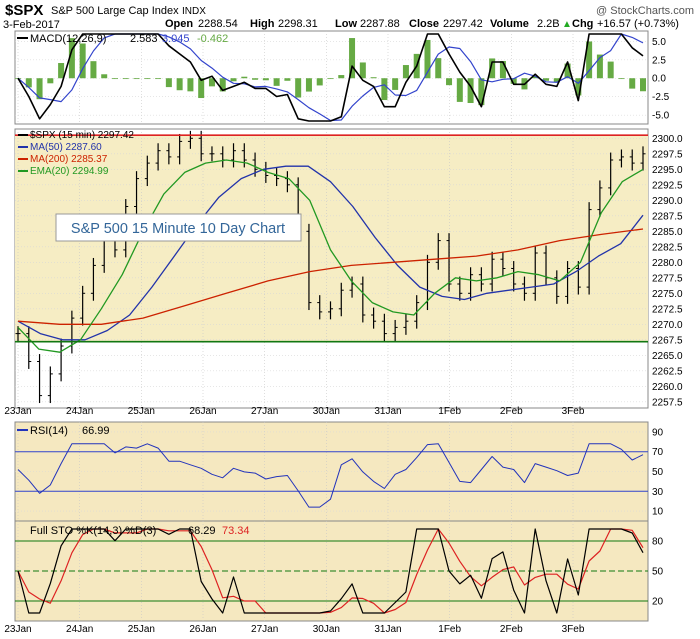  What do you see at coordinates (658, 492) in the screenshot?
I see `rsi-tick-label: 30` at bounding box center [658, 492].